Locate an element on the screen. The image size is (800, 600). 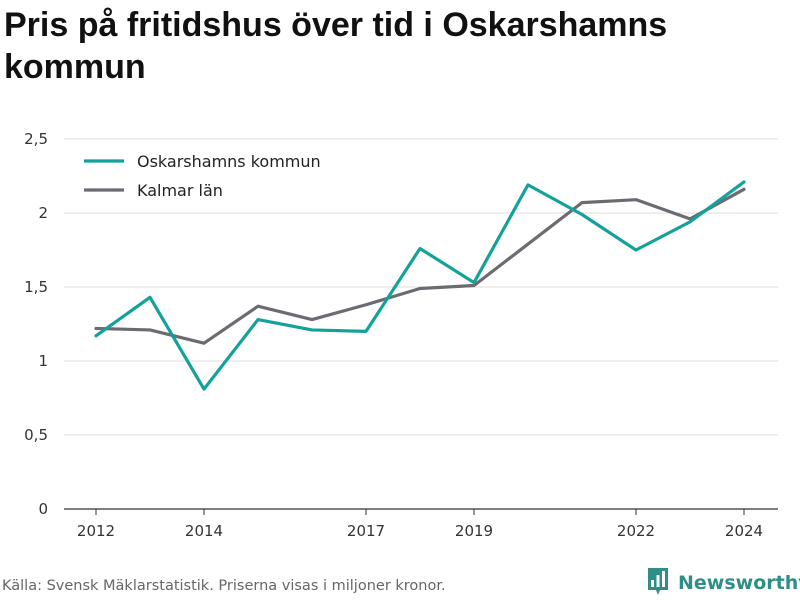
x-axis: 2012 2014 2017 2019 2022 2024 is located at coordinates (421, 524).